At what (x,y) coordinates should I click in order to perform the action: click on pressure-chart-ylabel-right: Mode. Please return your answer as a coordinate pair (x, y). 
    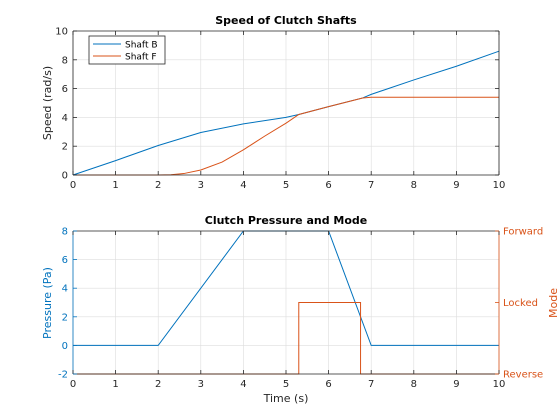
    Looking at the image, I should click on (553, 303).